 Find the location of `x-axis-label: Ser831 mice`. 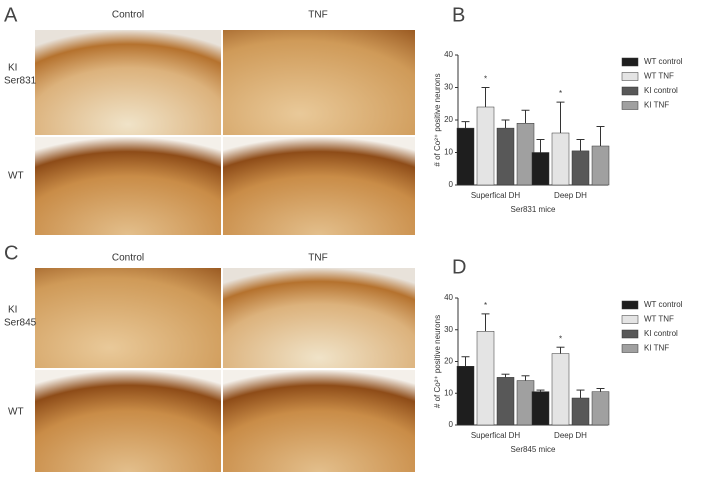

x-axis-label: Ser831 mice is located at coordinates (533, 209).